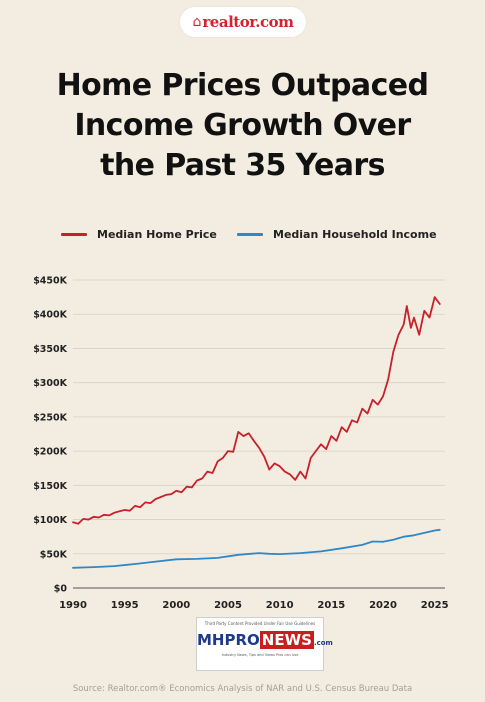 This screenshot has height=702, width=485. What do you see at coordinates (50, 315) in the screenshot?
I see `y-tick-label: $400K` at bounding box center [50, 315].